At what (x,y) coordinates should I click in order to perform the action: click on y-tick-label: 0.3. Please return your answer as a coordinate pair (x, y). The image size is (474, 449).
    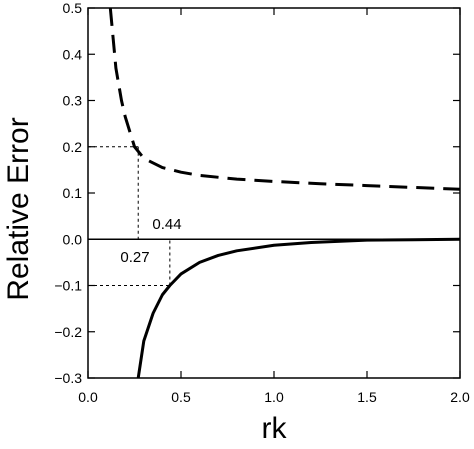
    Looking at the image, I should click on (73, 101).